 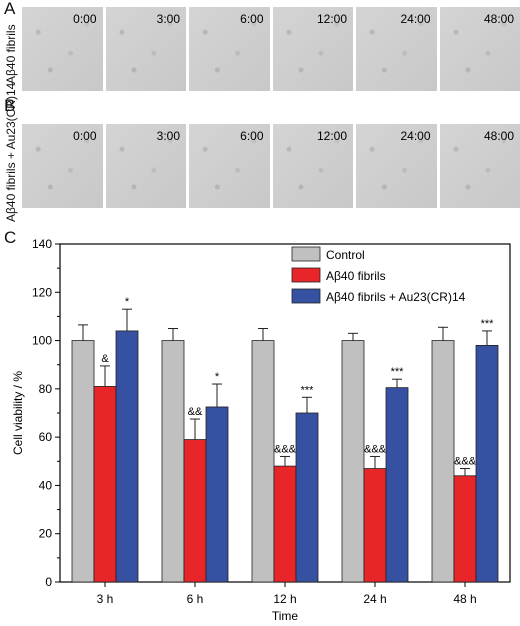 What do you see at coordinates (42, 292) in the screenshot?
I see `y-tick-label: 120` at bounding box center [42, 292].